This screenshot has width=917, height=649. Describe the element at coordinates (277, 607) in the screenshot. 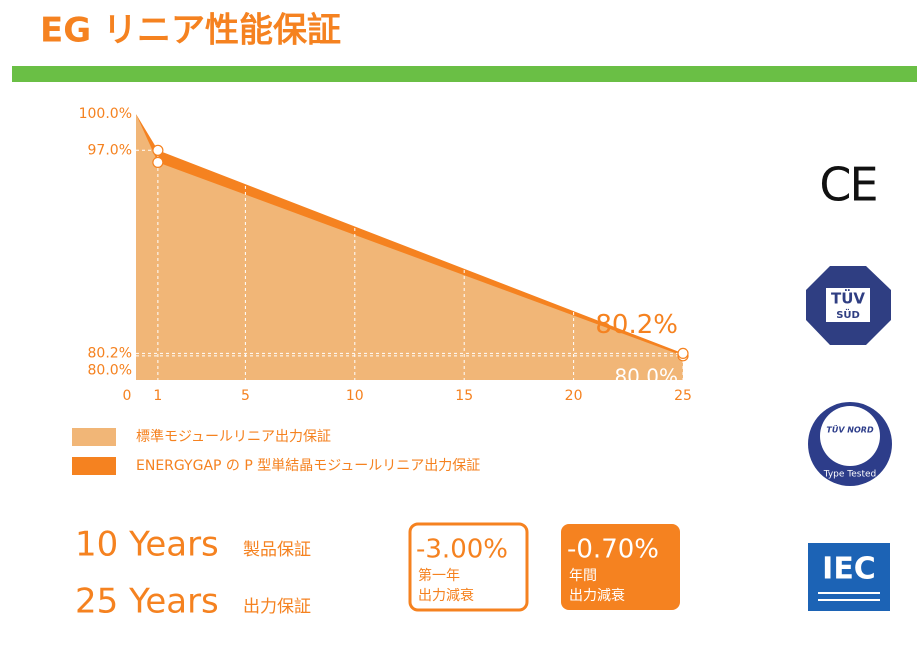

I see `warranty-label: 出力保証` at that location.